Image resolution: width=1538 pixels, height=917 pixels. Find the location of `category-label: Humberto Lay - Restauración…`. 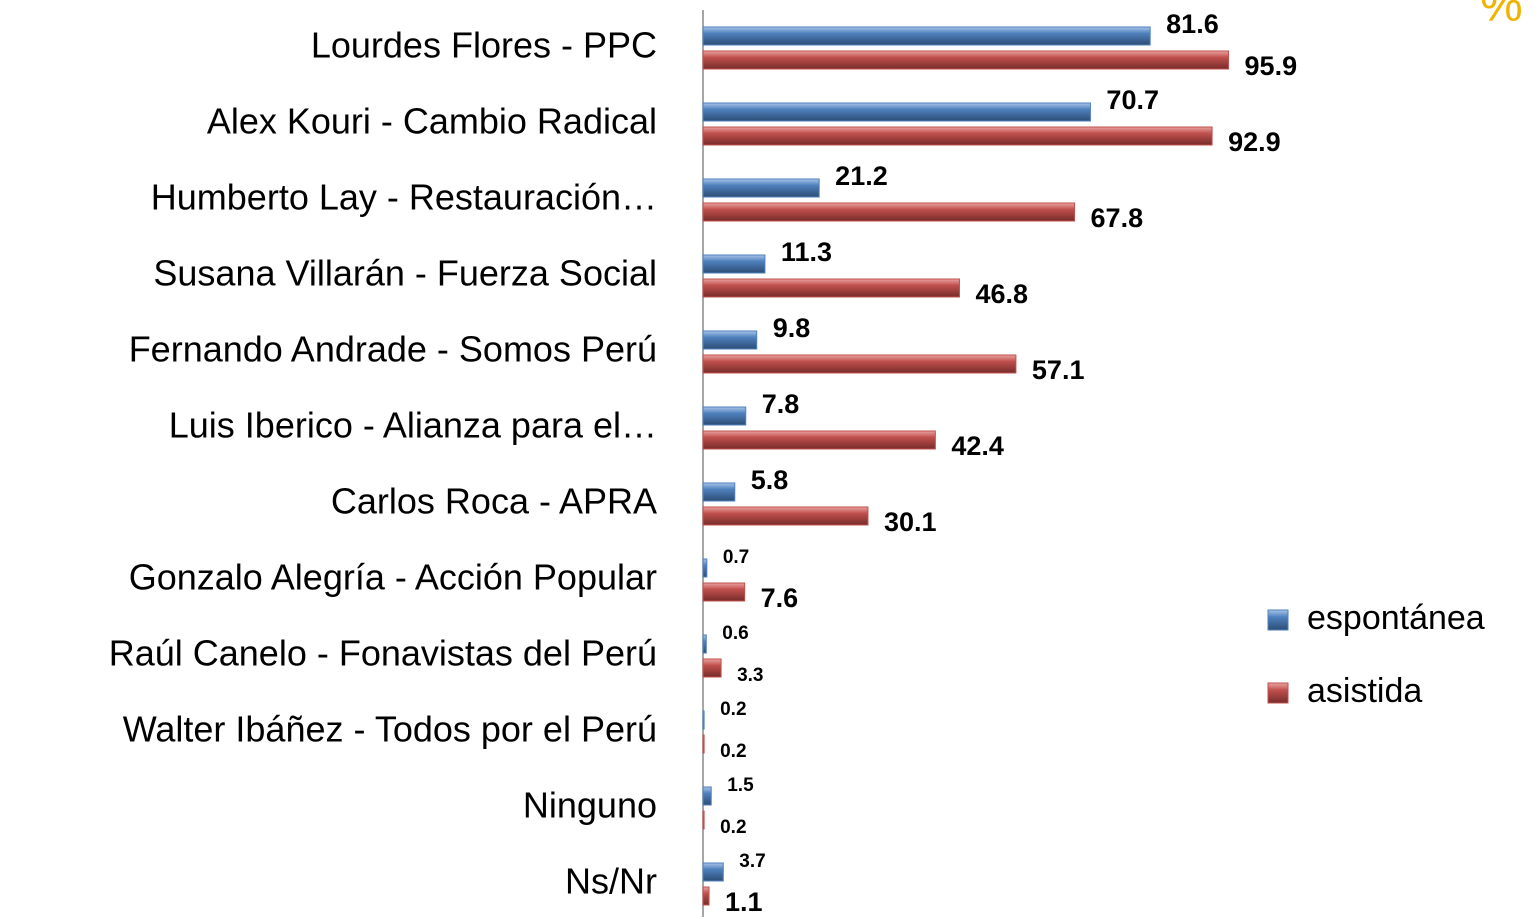

category-label: Humberto Lay - Restauración… is located at coordinates (404, 197).